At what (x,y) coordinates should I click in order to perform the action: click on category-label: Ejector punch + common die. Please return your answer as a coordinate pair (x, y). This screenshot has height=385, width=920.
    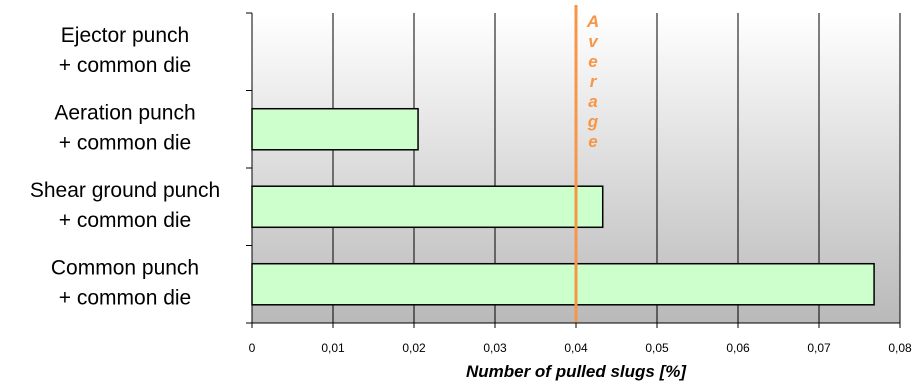
    Looking at the image, I should click on (125, 50).